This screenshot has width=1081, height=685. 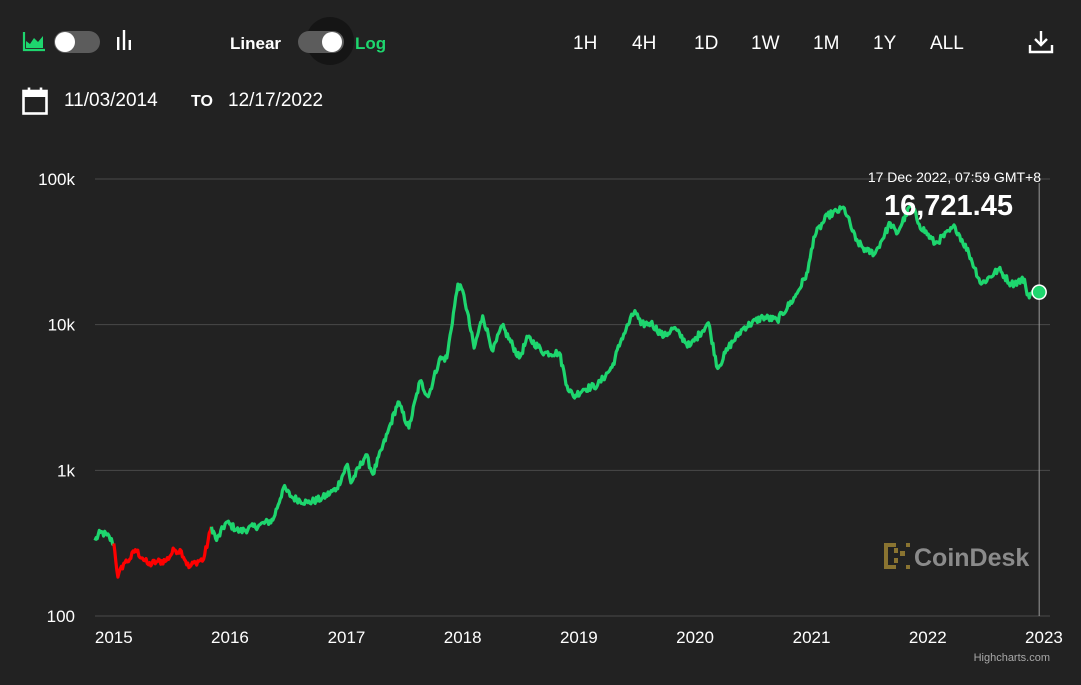 What do you see at coordinates (644, 43) in the screenshot?
I see `range-button-4h: 4H` at bounding box center [644, 43].